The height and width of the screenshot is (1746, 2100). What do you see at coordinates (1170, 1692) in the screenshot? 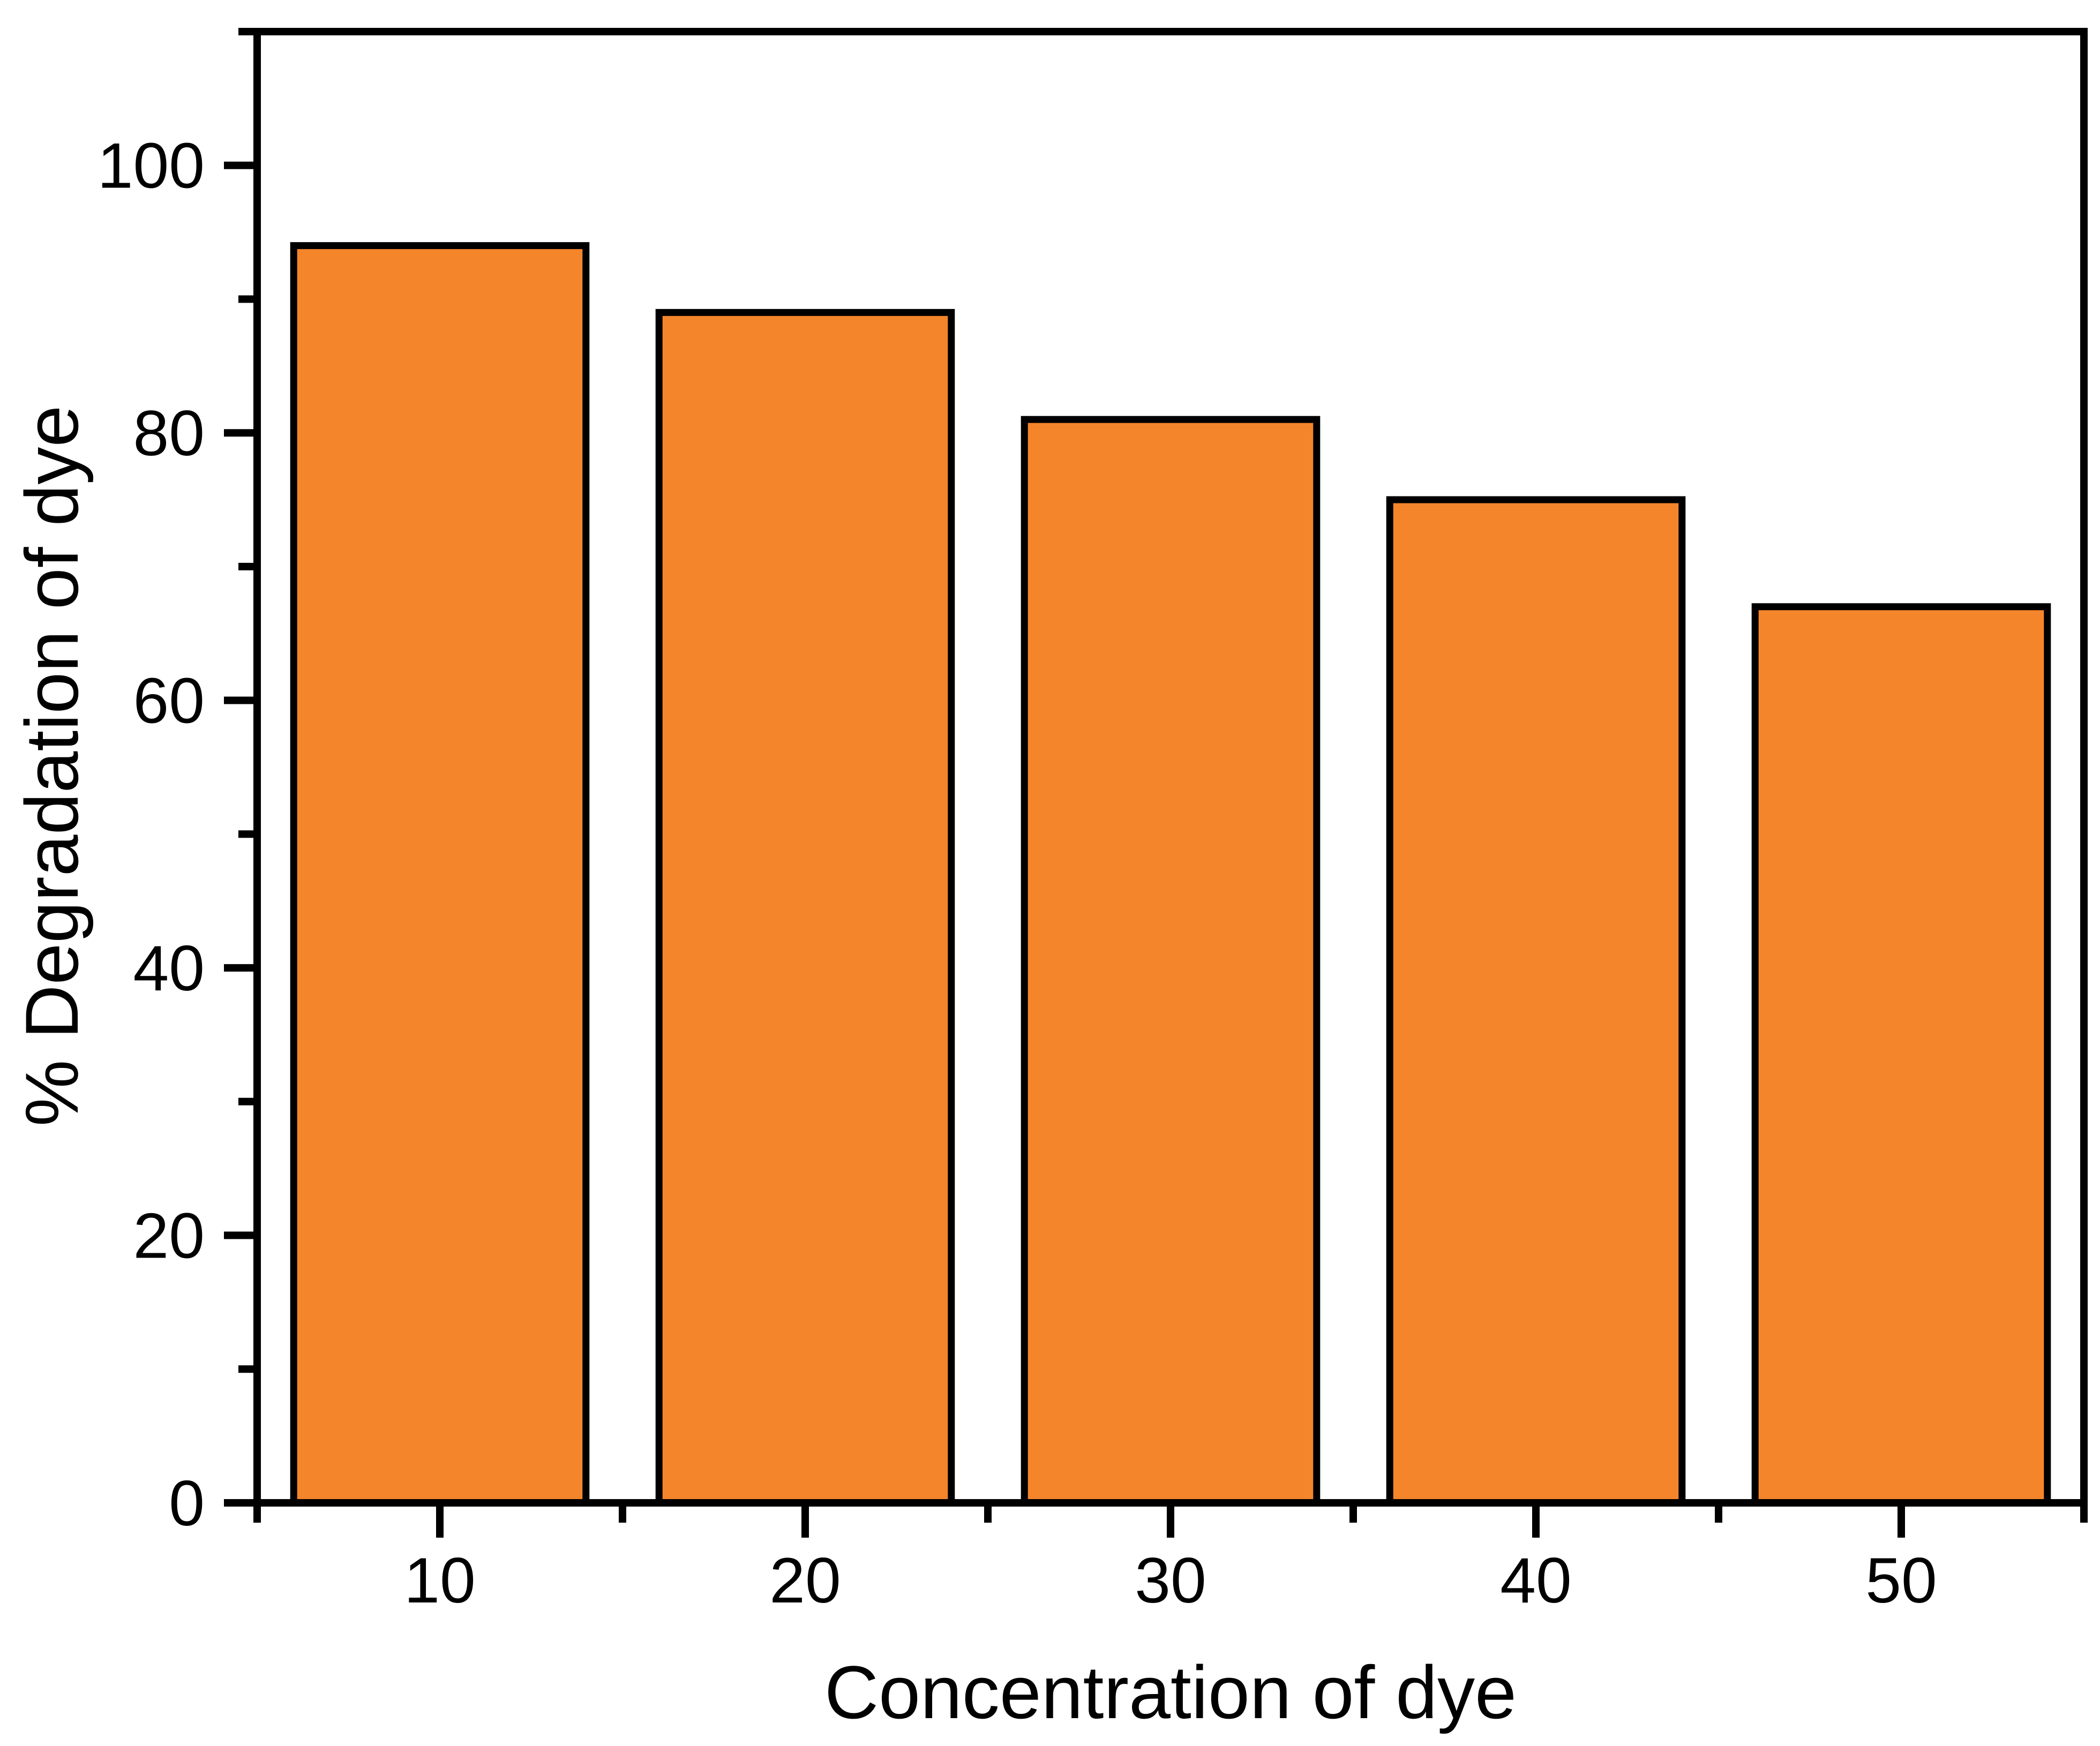
I see `x-axis-title: Concentration of dye` at bounding box center [1170, 1692].